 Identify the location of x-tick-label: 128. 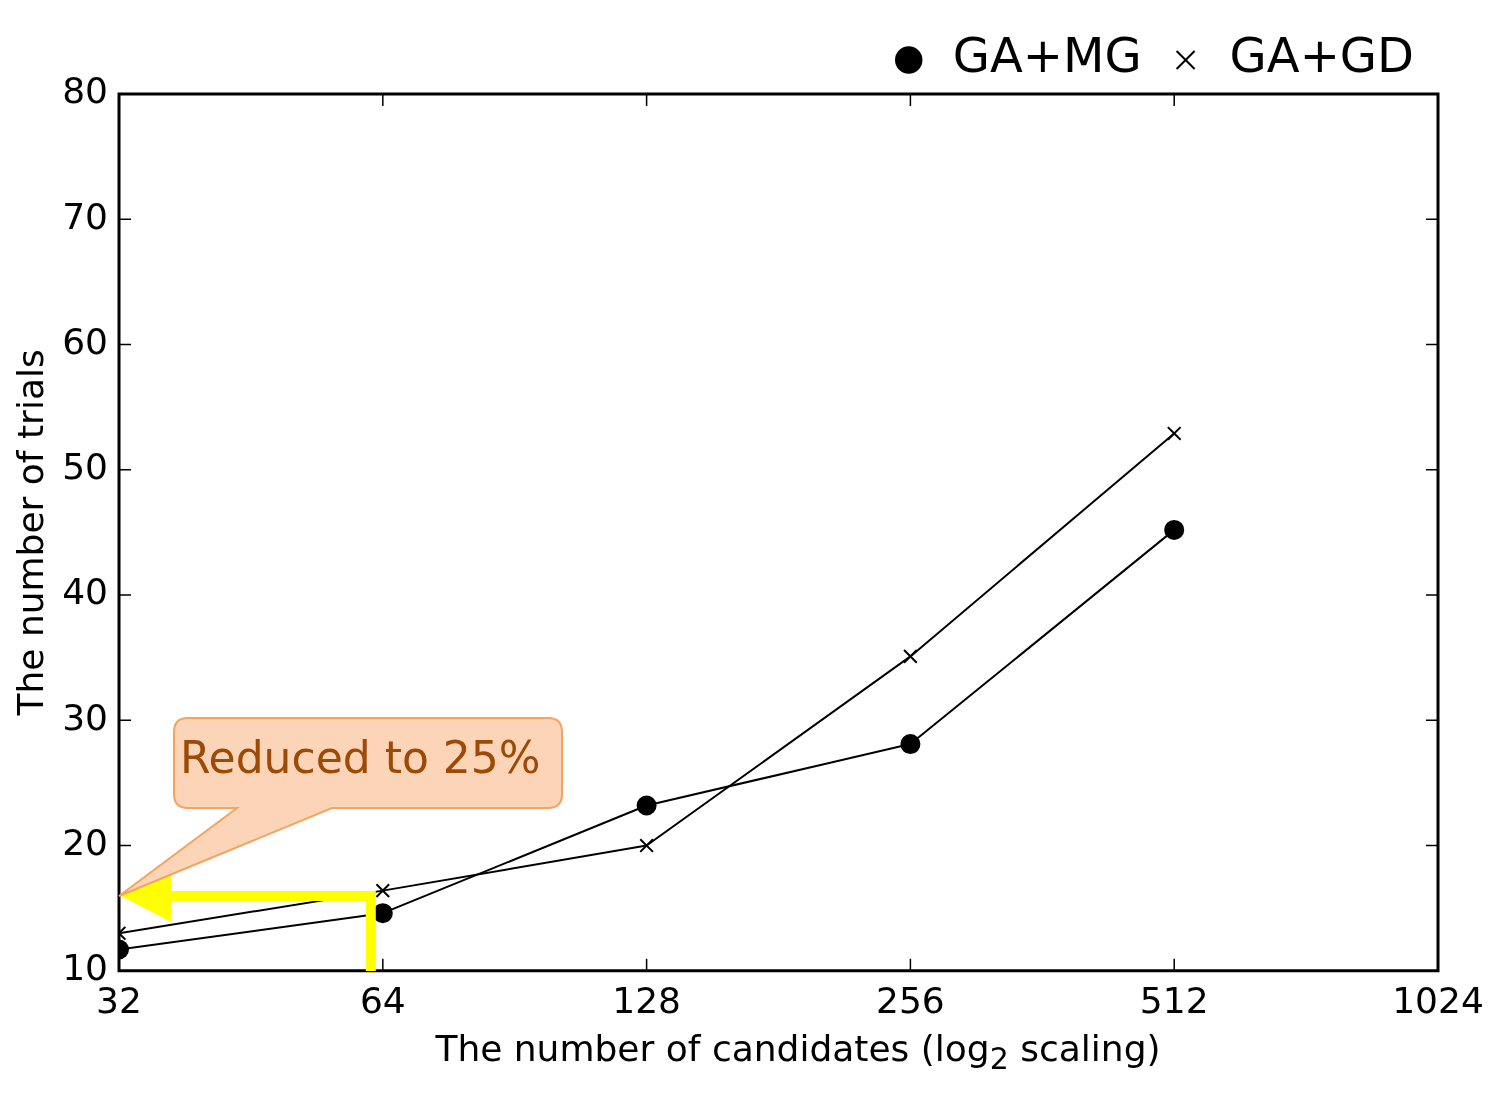
(646, 1000).